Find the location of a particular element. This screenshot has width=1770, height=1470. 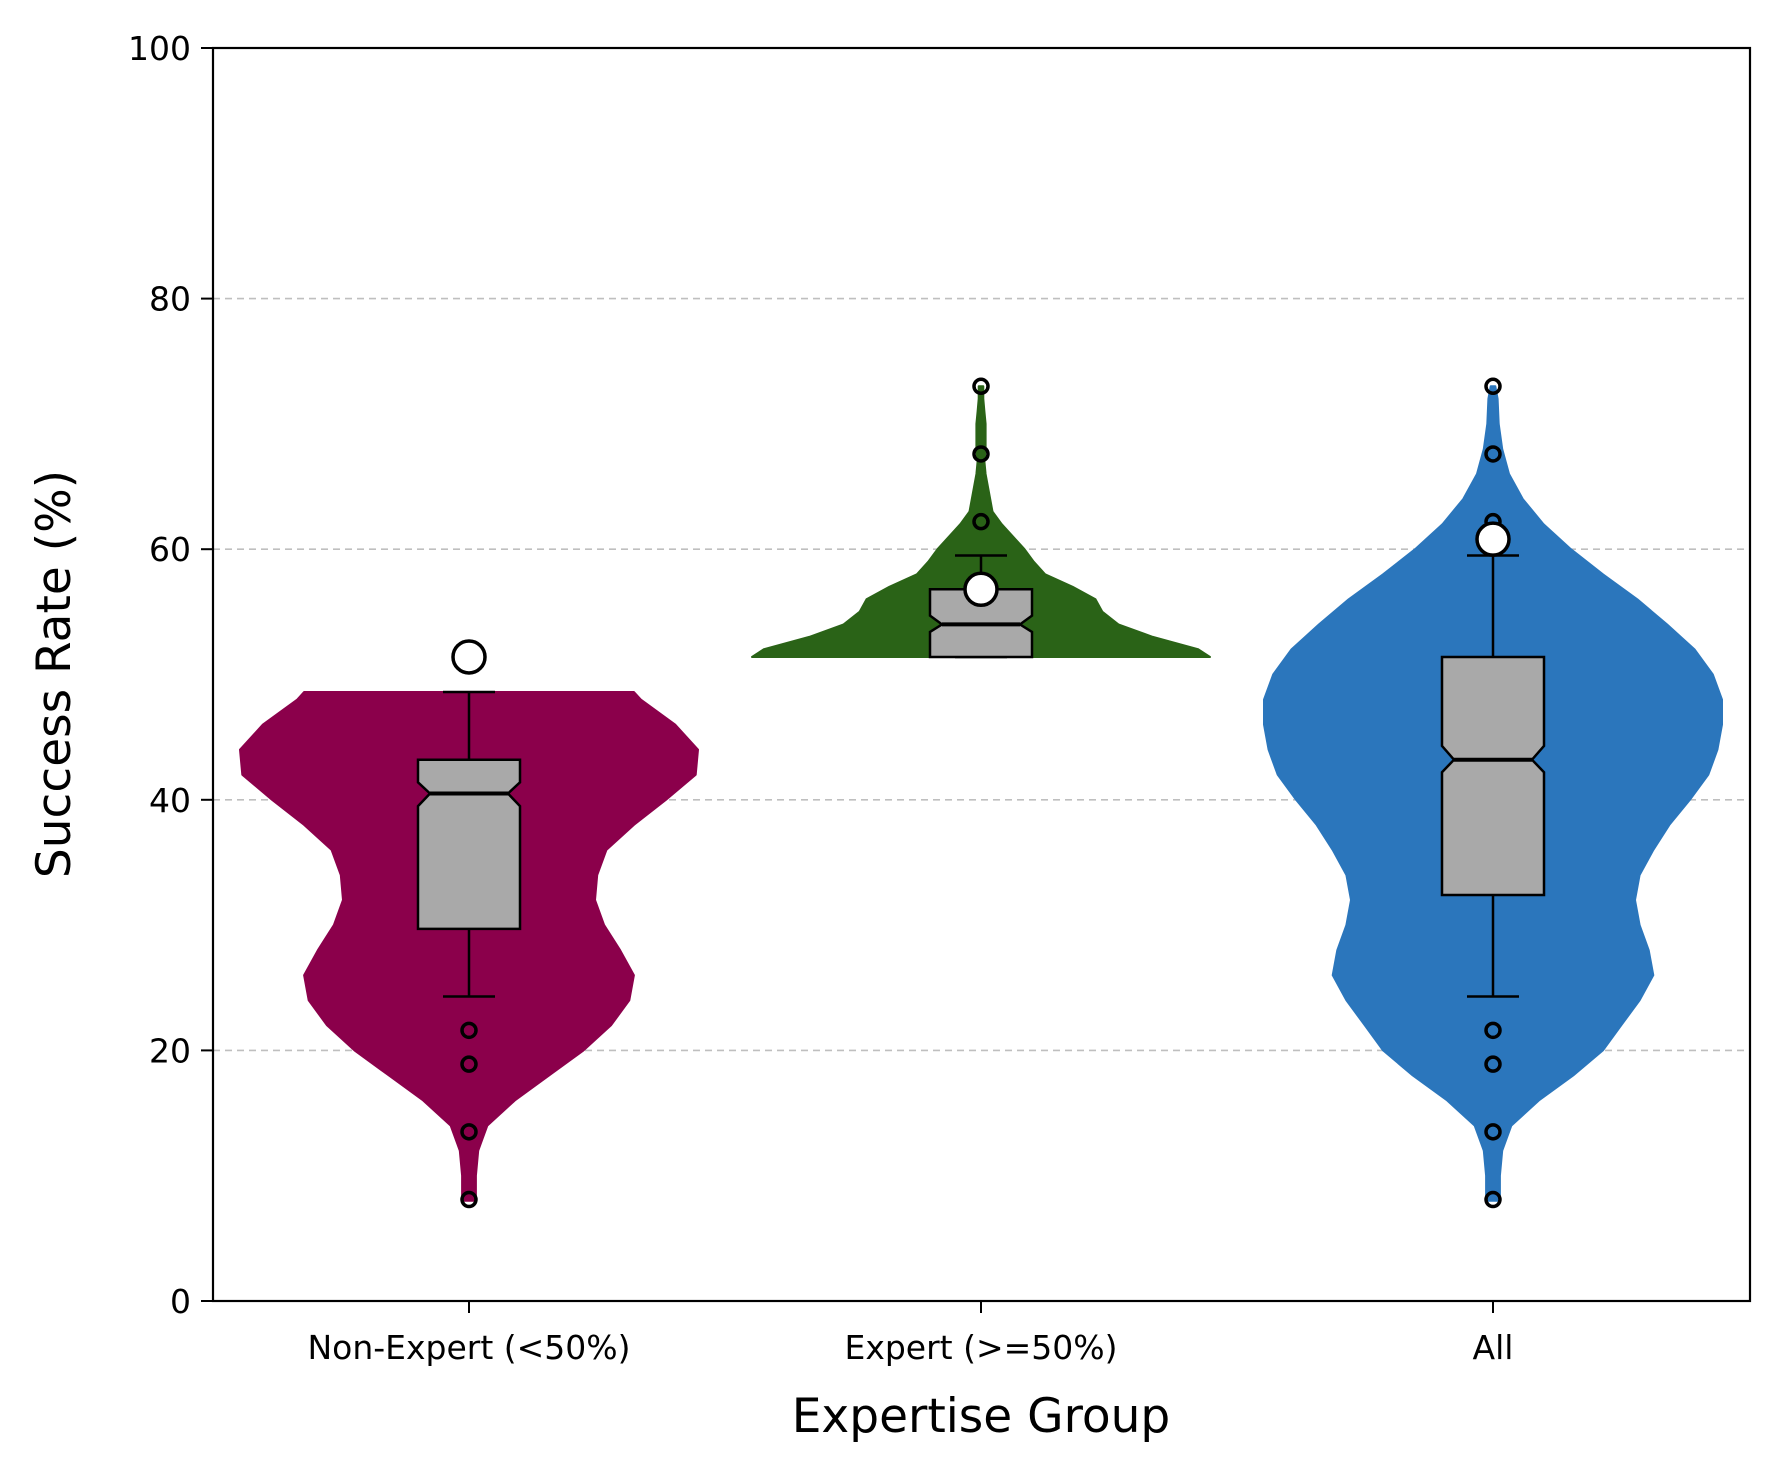

y-axis-title: Success Rate (%) is located at coordinates (54, 674).